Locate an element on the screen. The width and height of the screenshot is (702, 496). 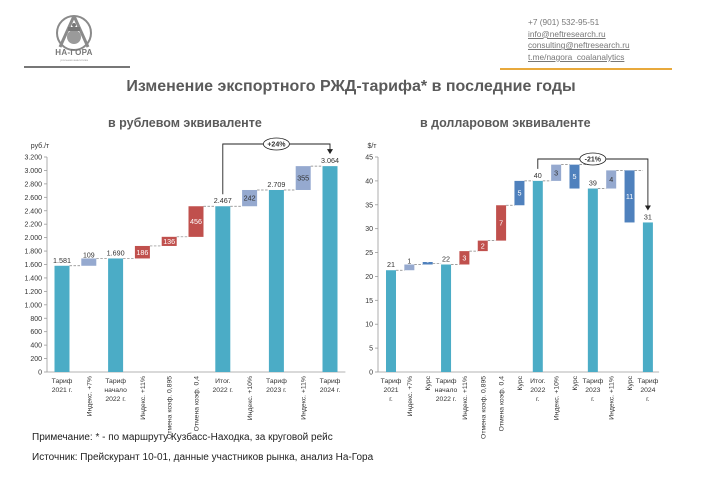
category-label: Тариф 2023 г. is located at coordinates (592, 390).